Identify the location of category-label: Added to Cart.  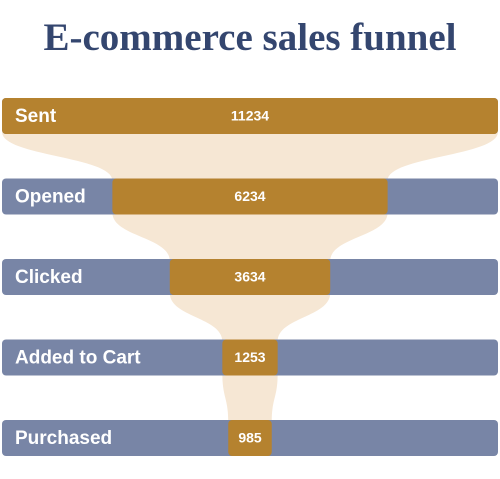
(78, 358).